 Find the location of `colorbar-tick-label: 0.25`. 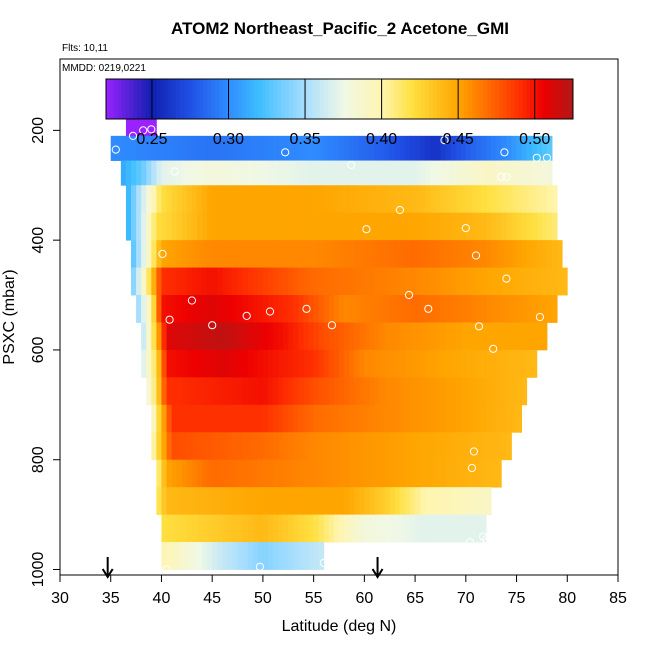

colorbar-tick-label: 0.25 is located at coordinates (151, 139).